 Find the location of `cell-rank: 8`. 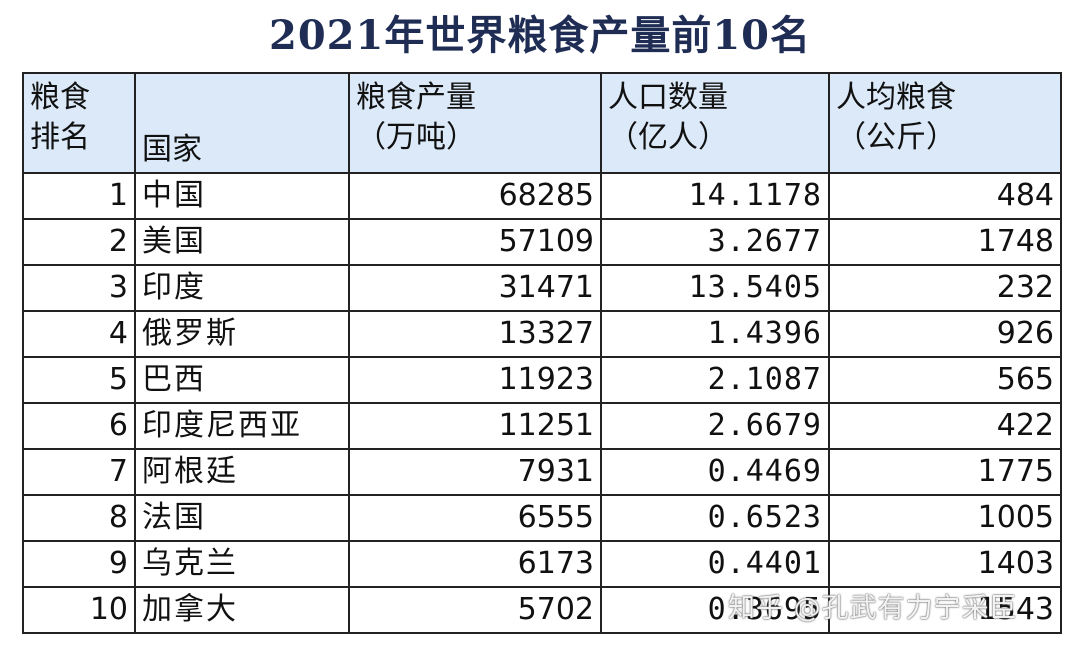

cell-rank: 8 is located at coordinates (79, 518).